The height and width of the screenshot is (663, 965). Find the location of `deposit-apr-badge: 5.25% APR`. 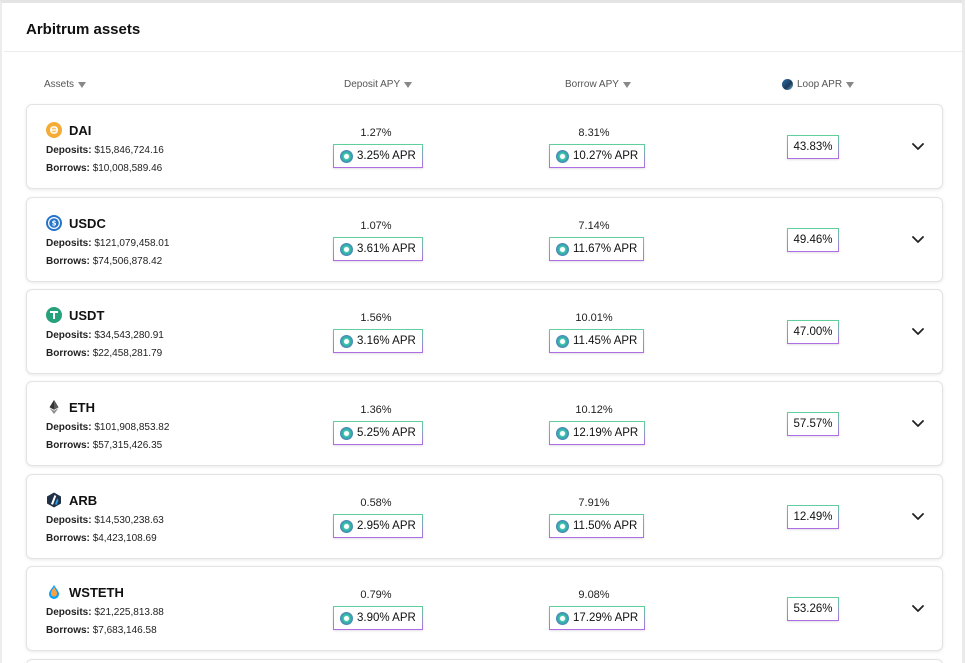

deposit-apr-badge: 5.25% APR is located at coordinates (378, 433).